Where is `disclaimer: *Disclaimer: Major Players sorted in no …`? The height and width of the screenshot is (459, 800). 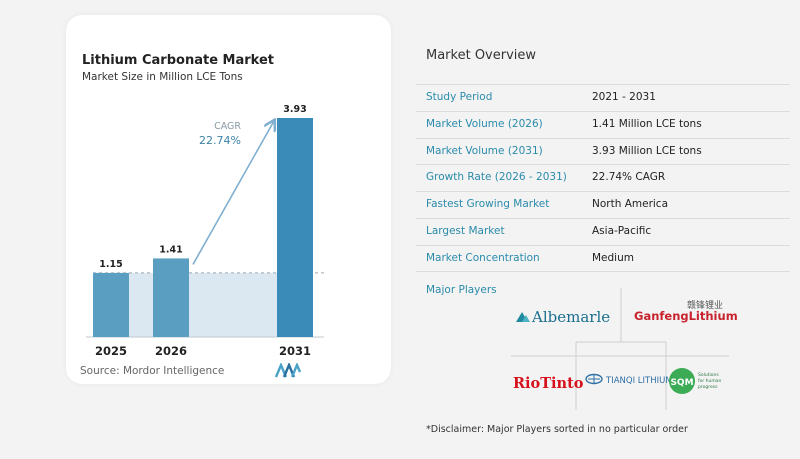
disclaimer: *Disclaimer: Major Players sorted in no … is located at coordinates (557, 429).